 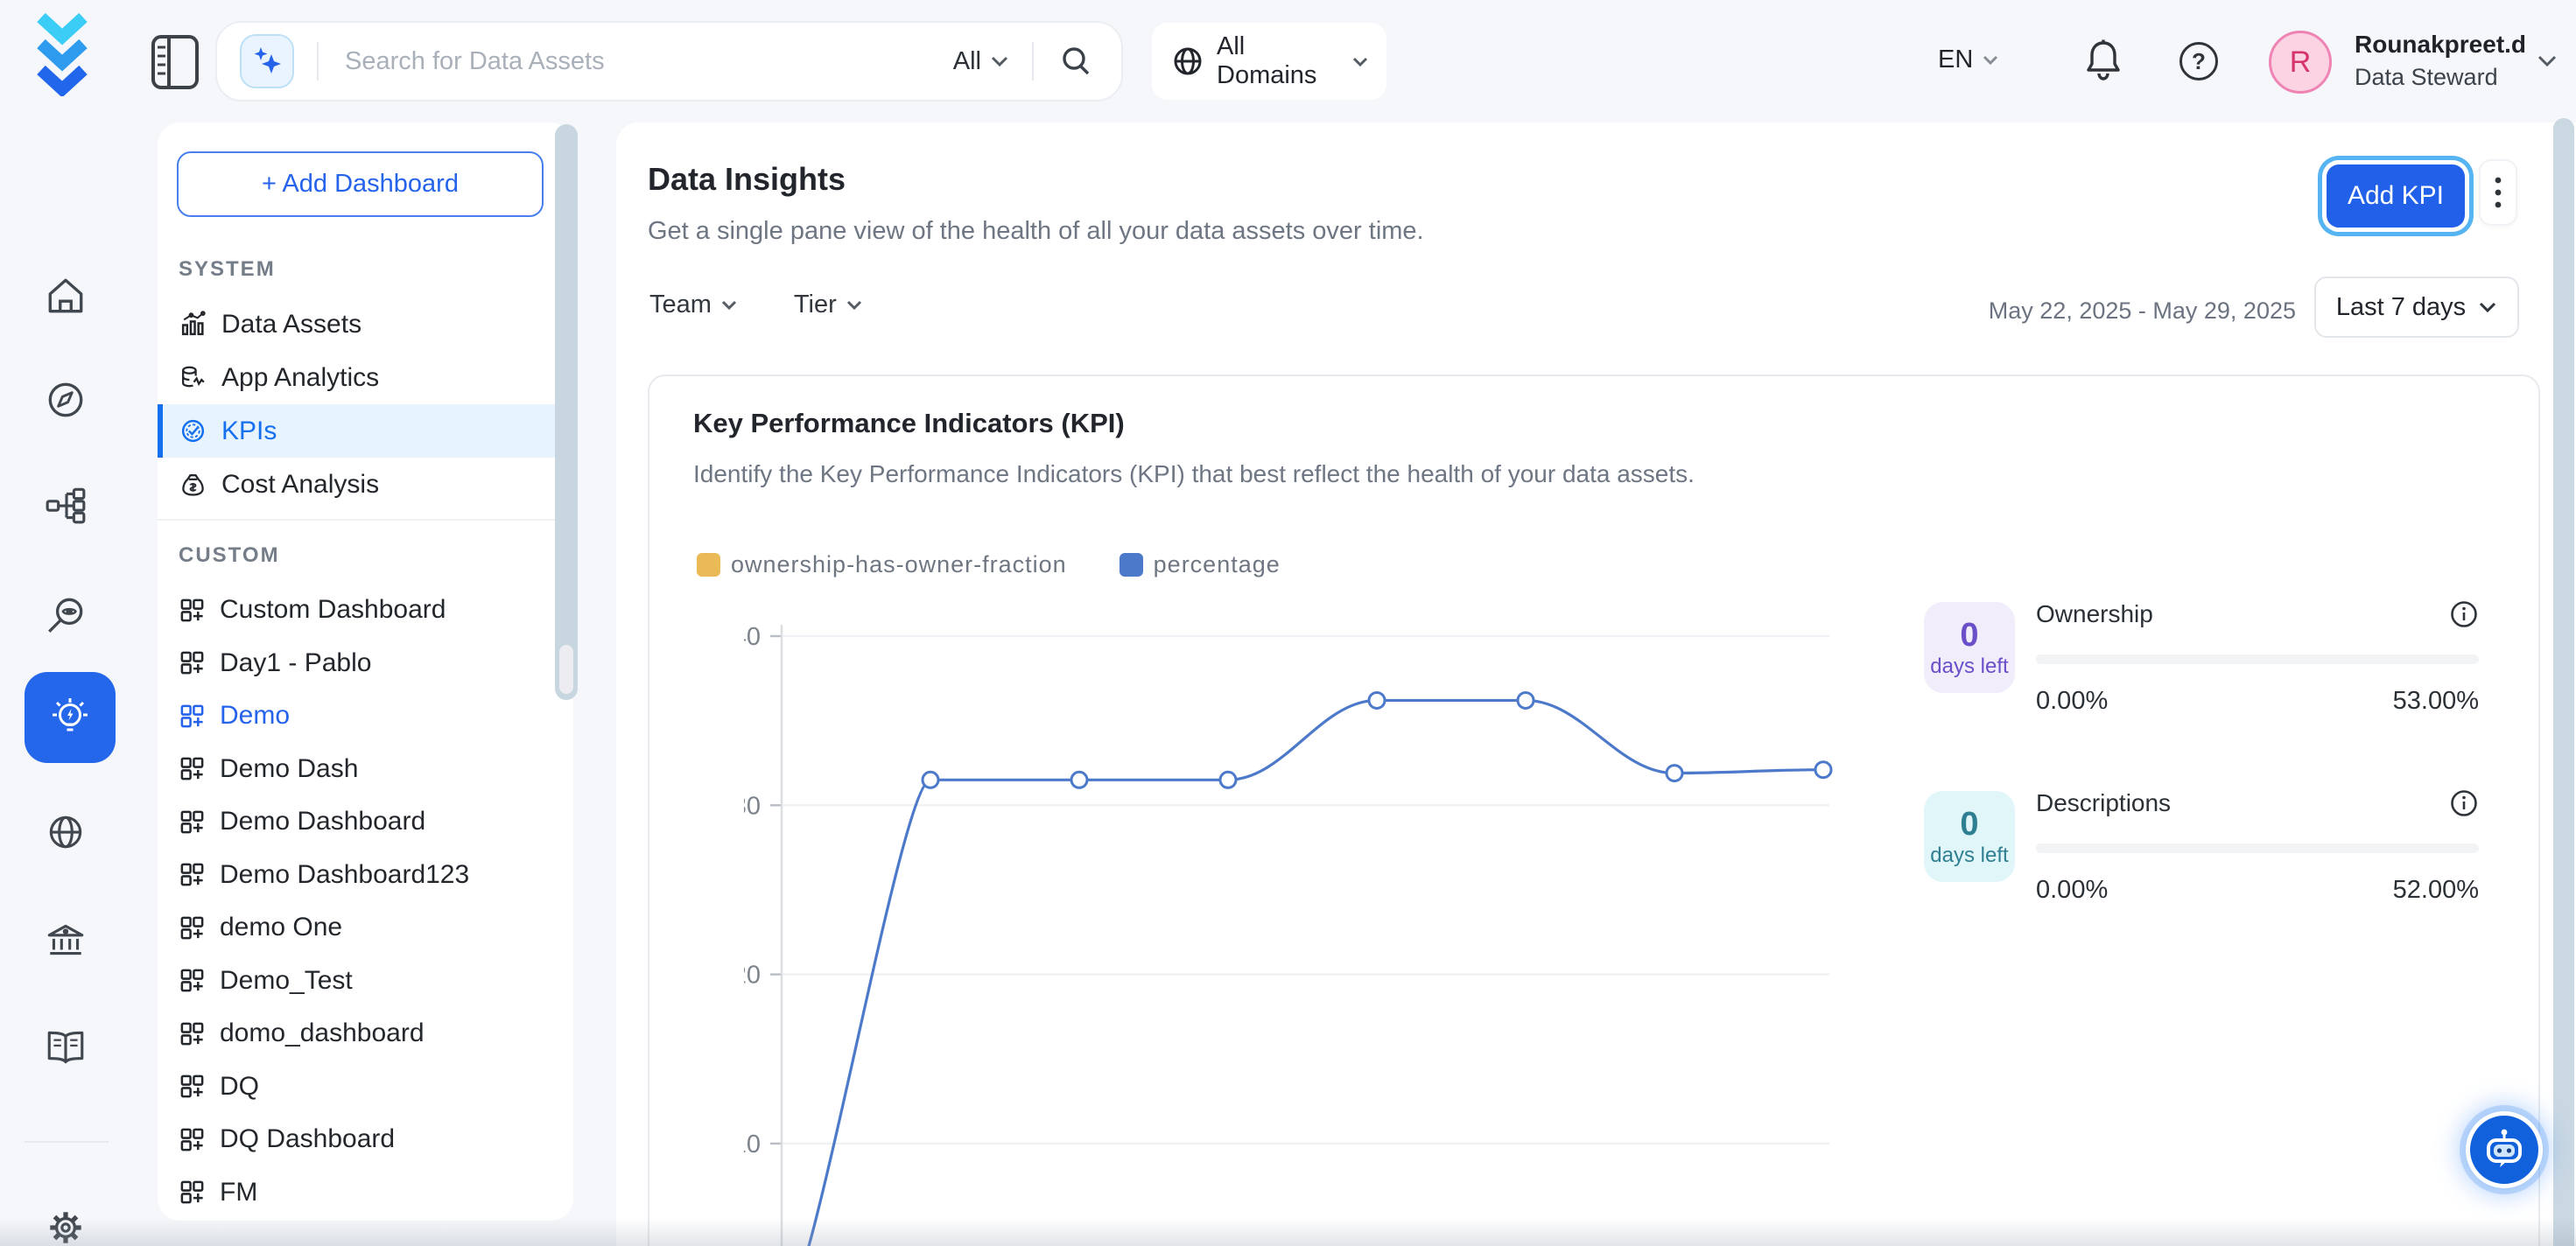 I want to click on globe-icon, so click(x=1188, y=61).